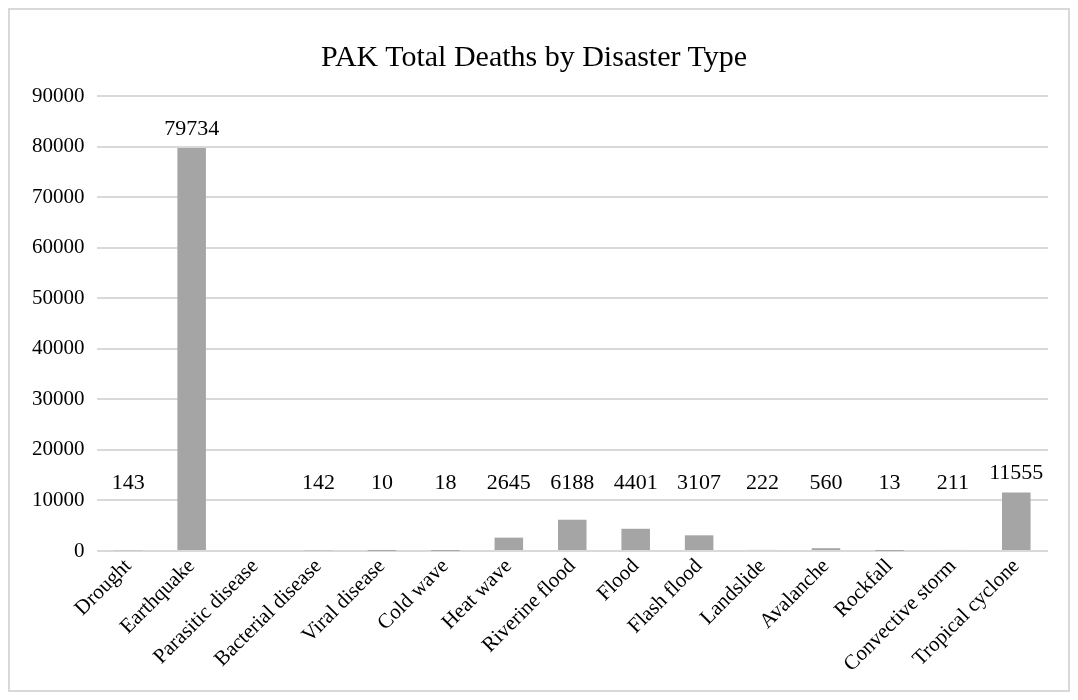  Describe the element at coordinates (58, 347) in the screenshot. I see `y-tick-label: 40000` at that location.